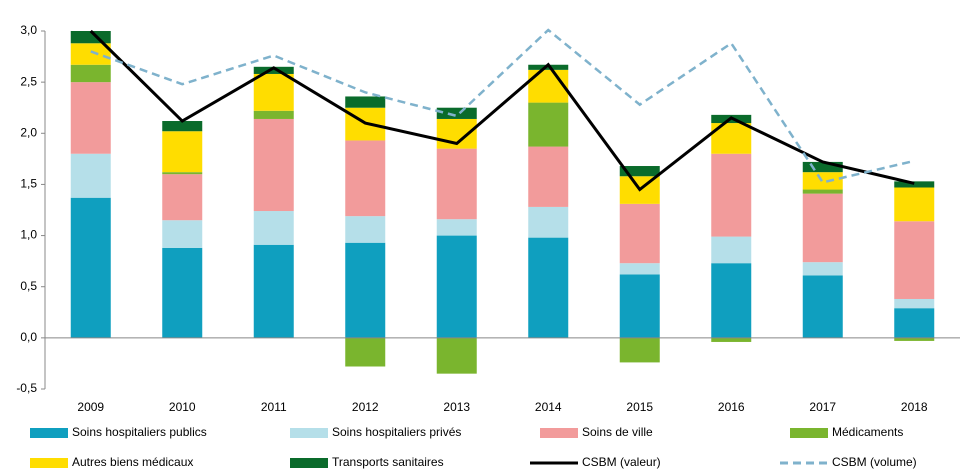 The image size is (972, 476). Describe the element at coordinates (914, 407) in the screenshot. I see `x-tick-label: 2018` at that location.